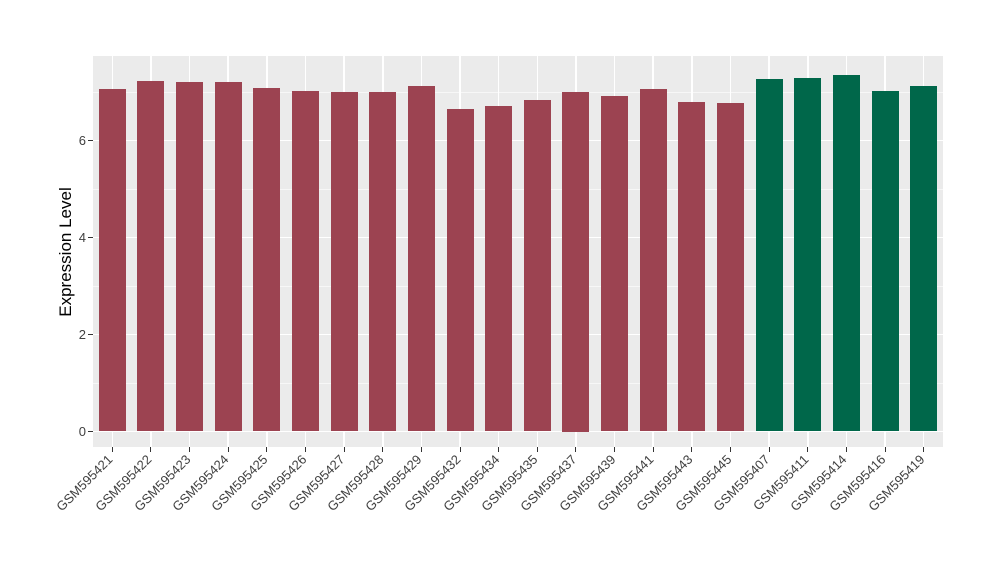 The height and width of the screenshot is (580, 1000). Describe the element at coordinates (151, 256) in the screenshot. I see `bar-GSM595422` at that location.